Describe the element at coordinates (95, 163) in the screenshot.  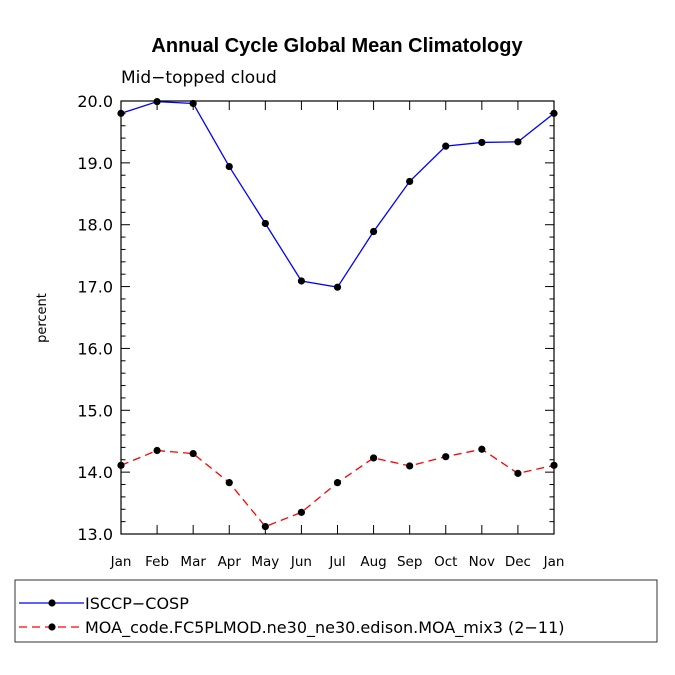
I see `y-tick-label: 19.0` at that location.